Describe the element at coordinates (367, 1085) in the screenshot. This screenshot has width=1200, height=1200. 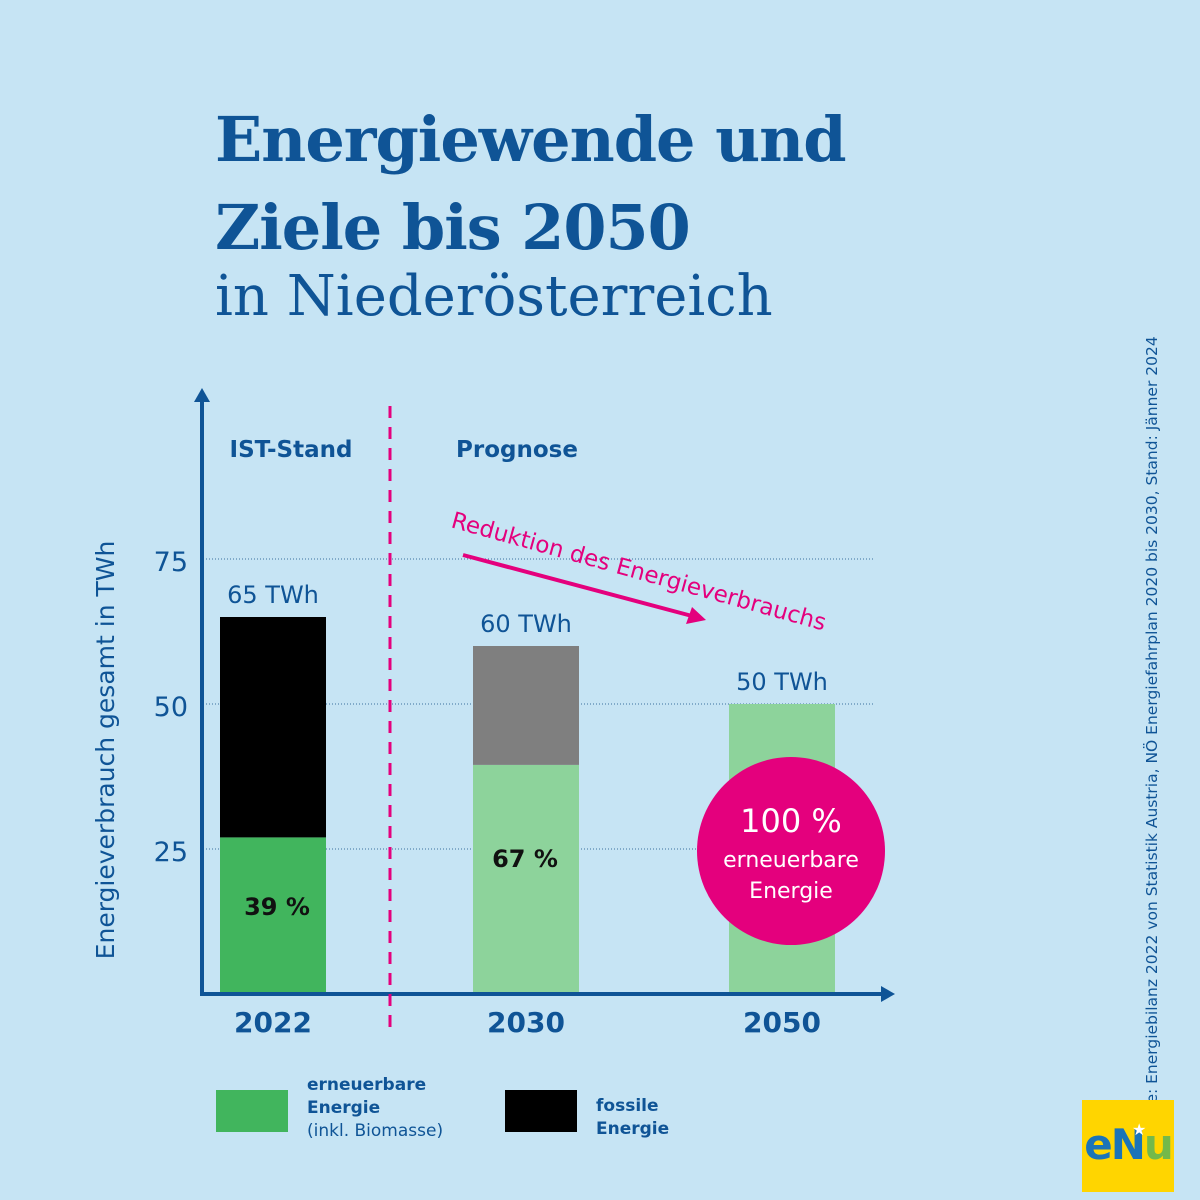
I see `legend-renewable-line1: erneuerbare` at that location.